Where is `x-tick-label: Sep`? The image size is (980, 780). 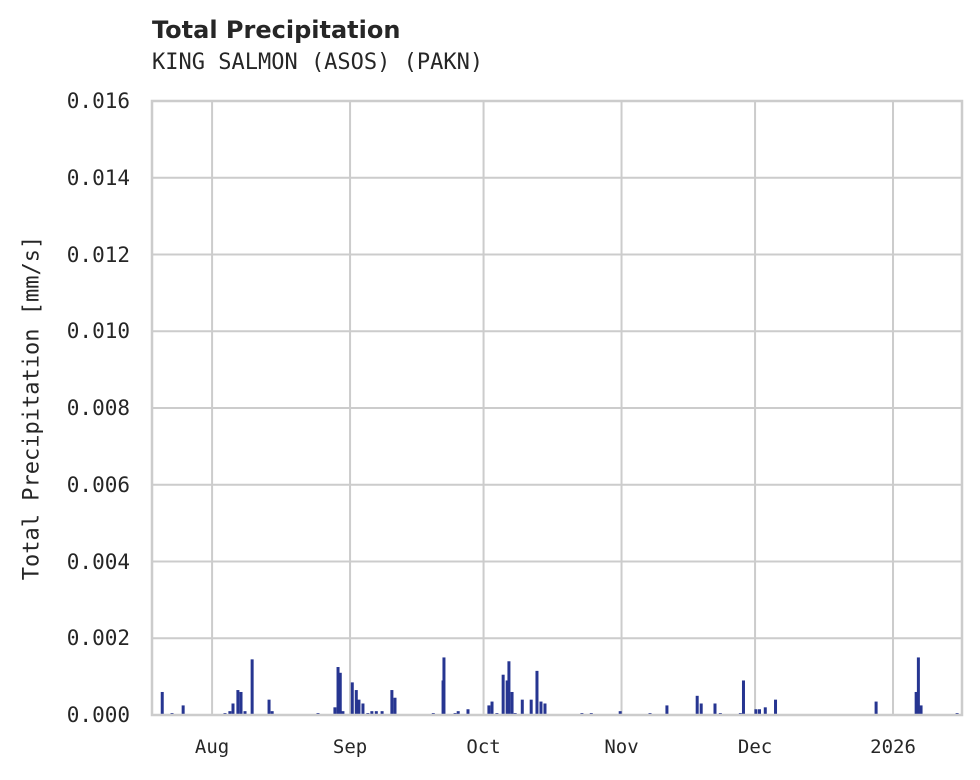 x-tick-label: Sep is located at coordinates (350, 747).